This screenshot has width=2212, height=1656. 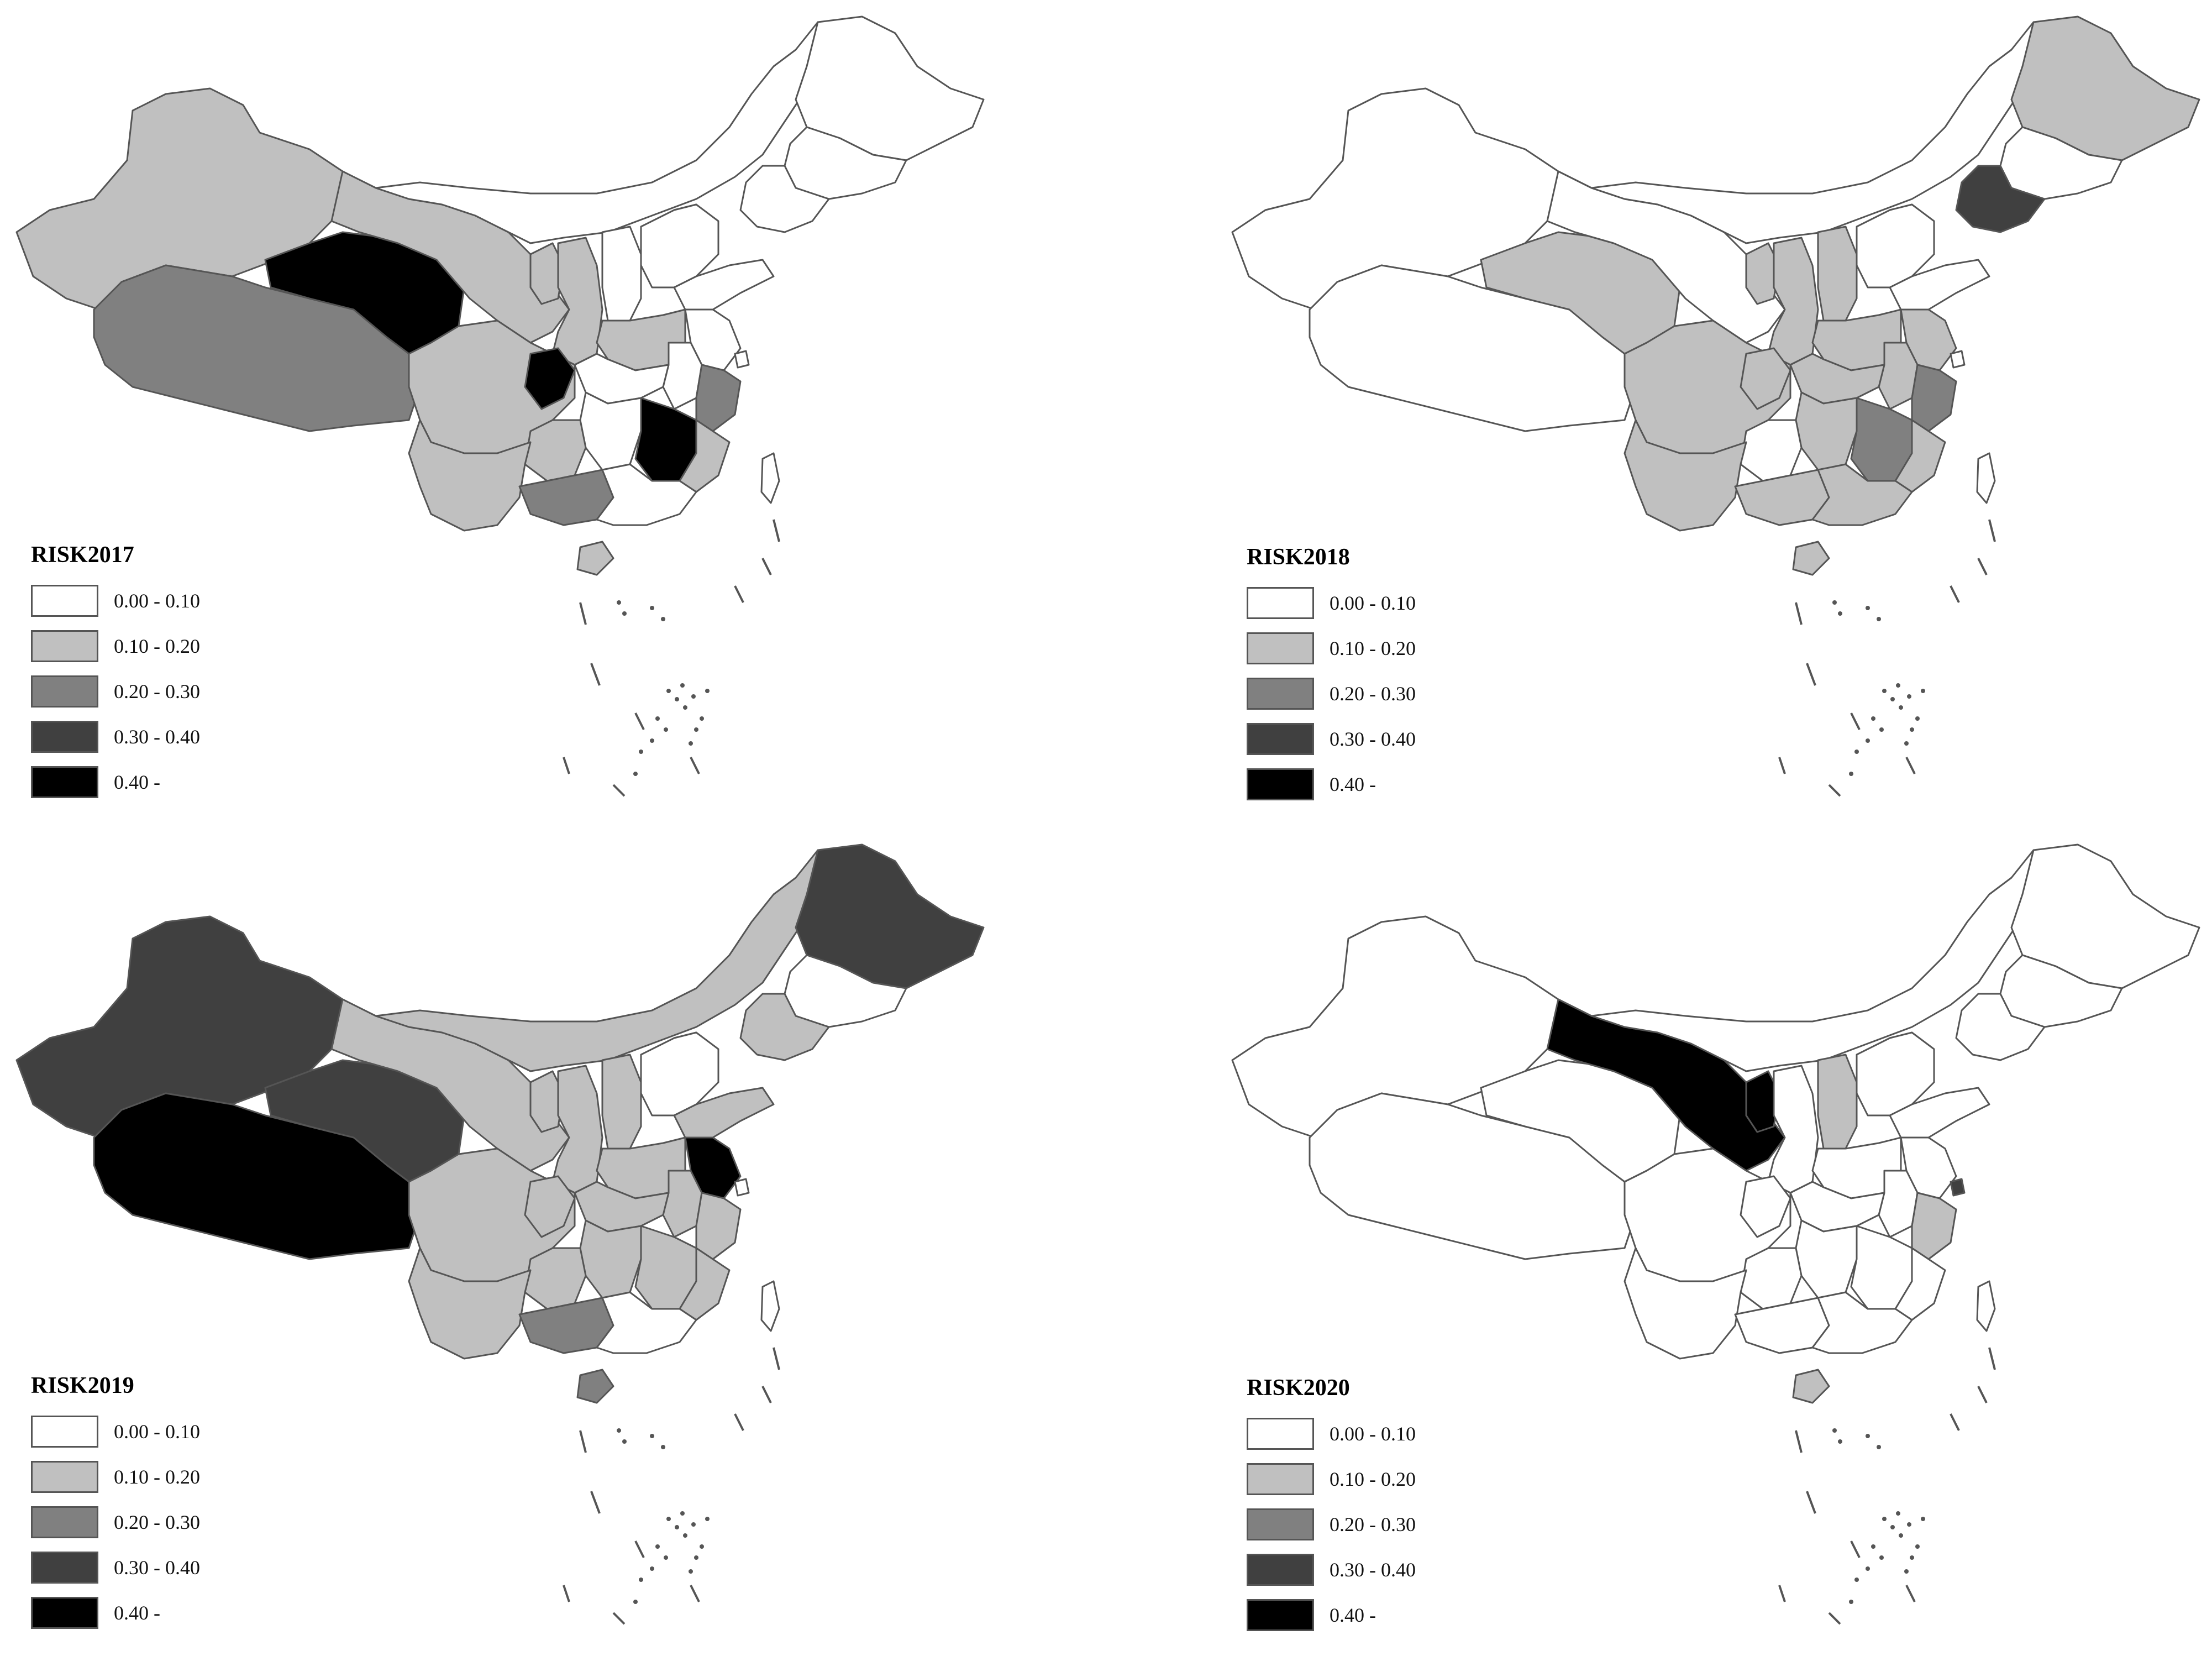 What do you see at coordinates (1762, 273) in the screenshot?
I see `region-ningxia` at bounding box center [1762, 273].